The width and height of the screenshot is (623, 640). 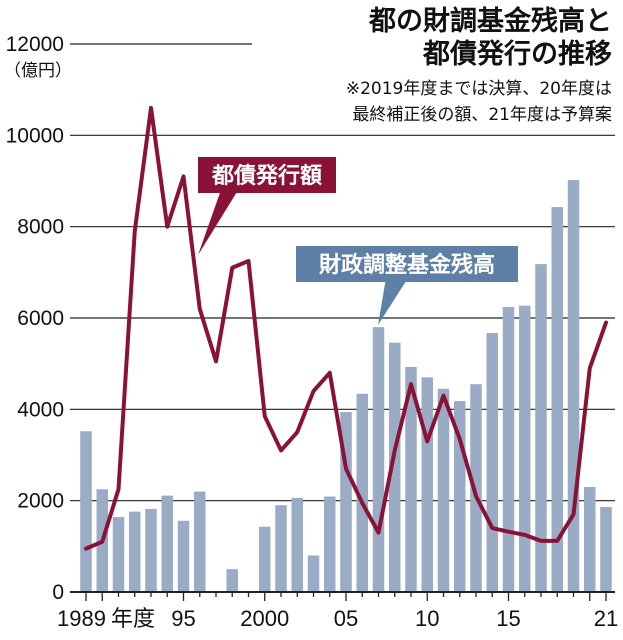 I want to click on bar-2020, so click(x=590, y=539).